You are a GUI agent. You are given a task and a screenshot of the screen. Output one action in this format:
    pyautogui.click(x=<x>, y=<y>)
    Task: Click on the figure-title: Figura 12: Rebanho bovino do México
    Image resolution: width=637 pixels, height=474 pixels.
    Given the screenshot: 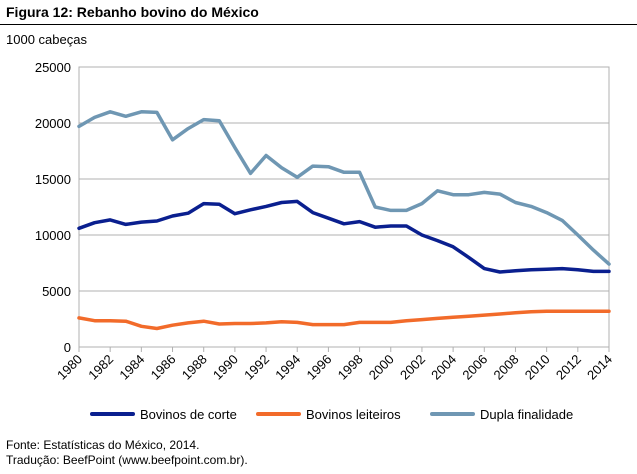 What is the action you would take?
    pyautogui.click(x=132, y=12)
    